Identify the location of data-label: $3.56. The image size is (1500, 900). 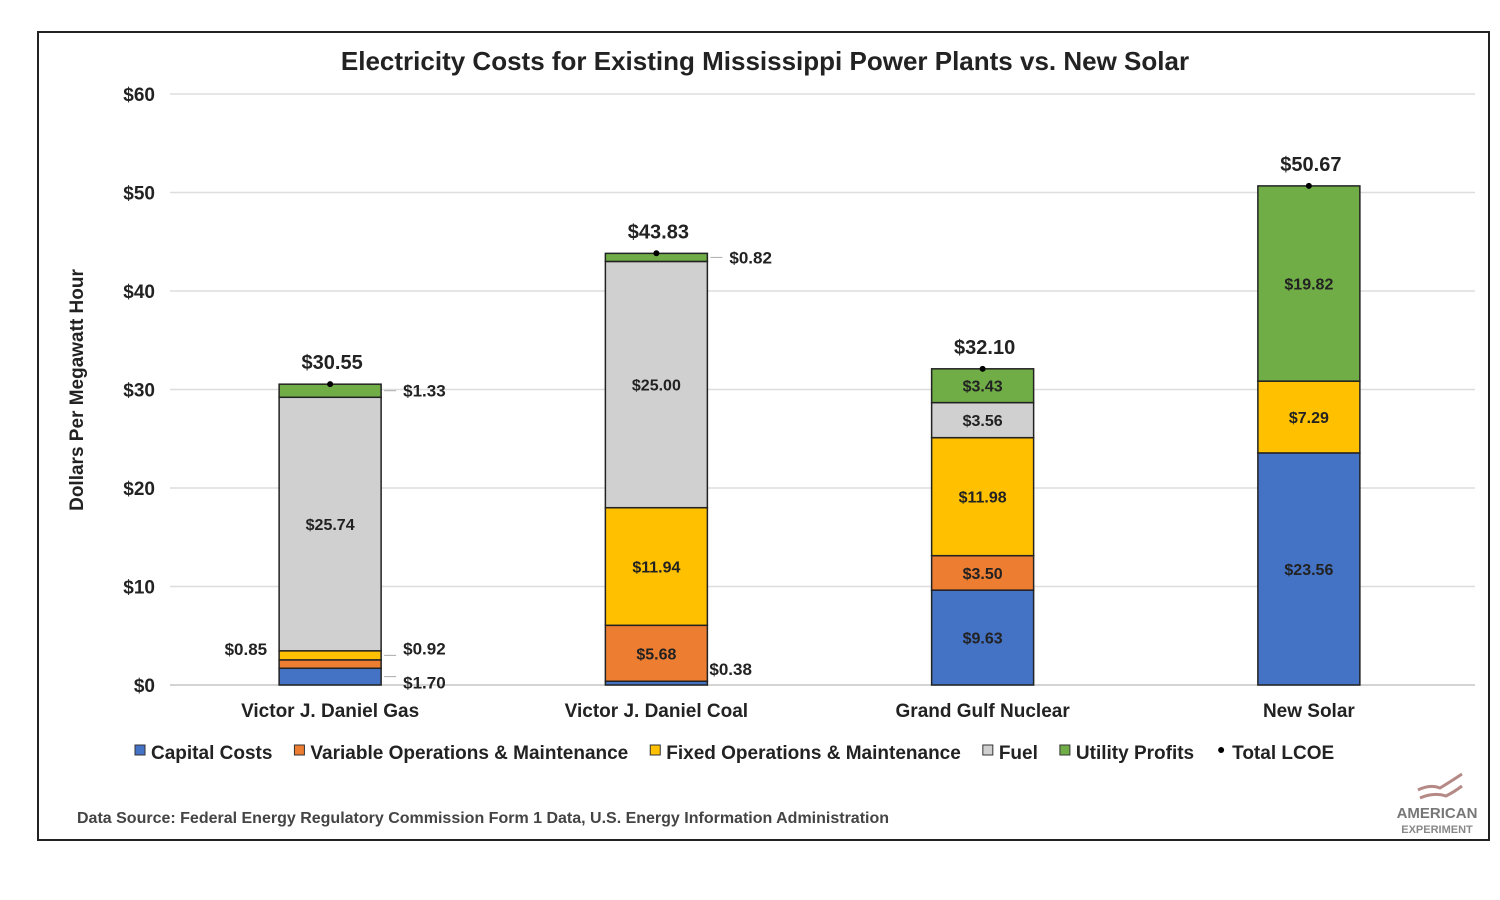
(983, 421).